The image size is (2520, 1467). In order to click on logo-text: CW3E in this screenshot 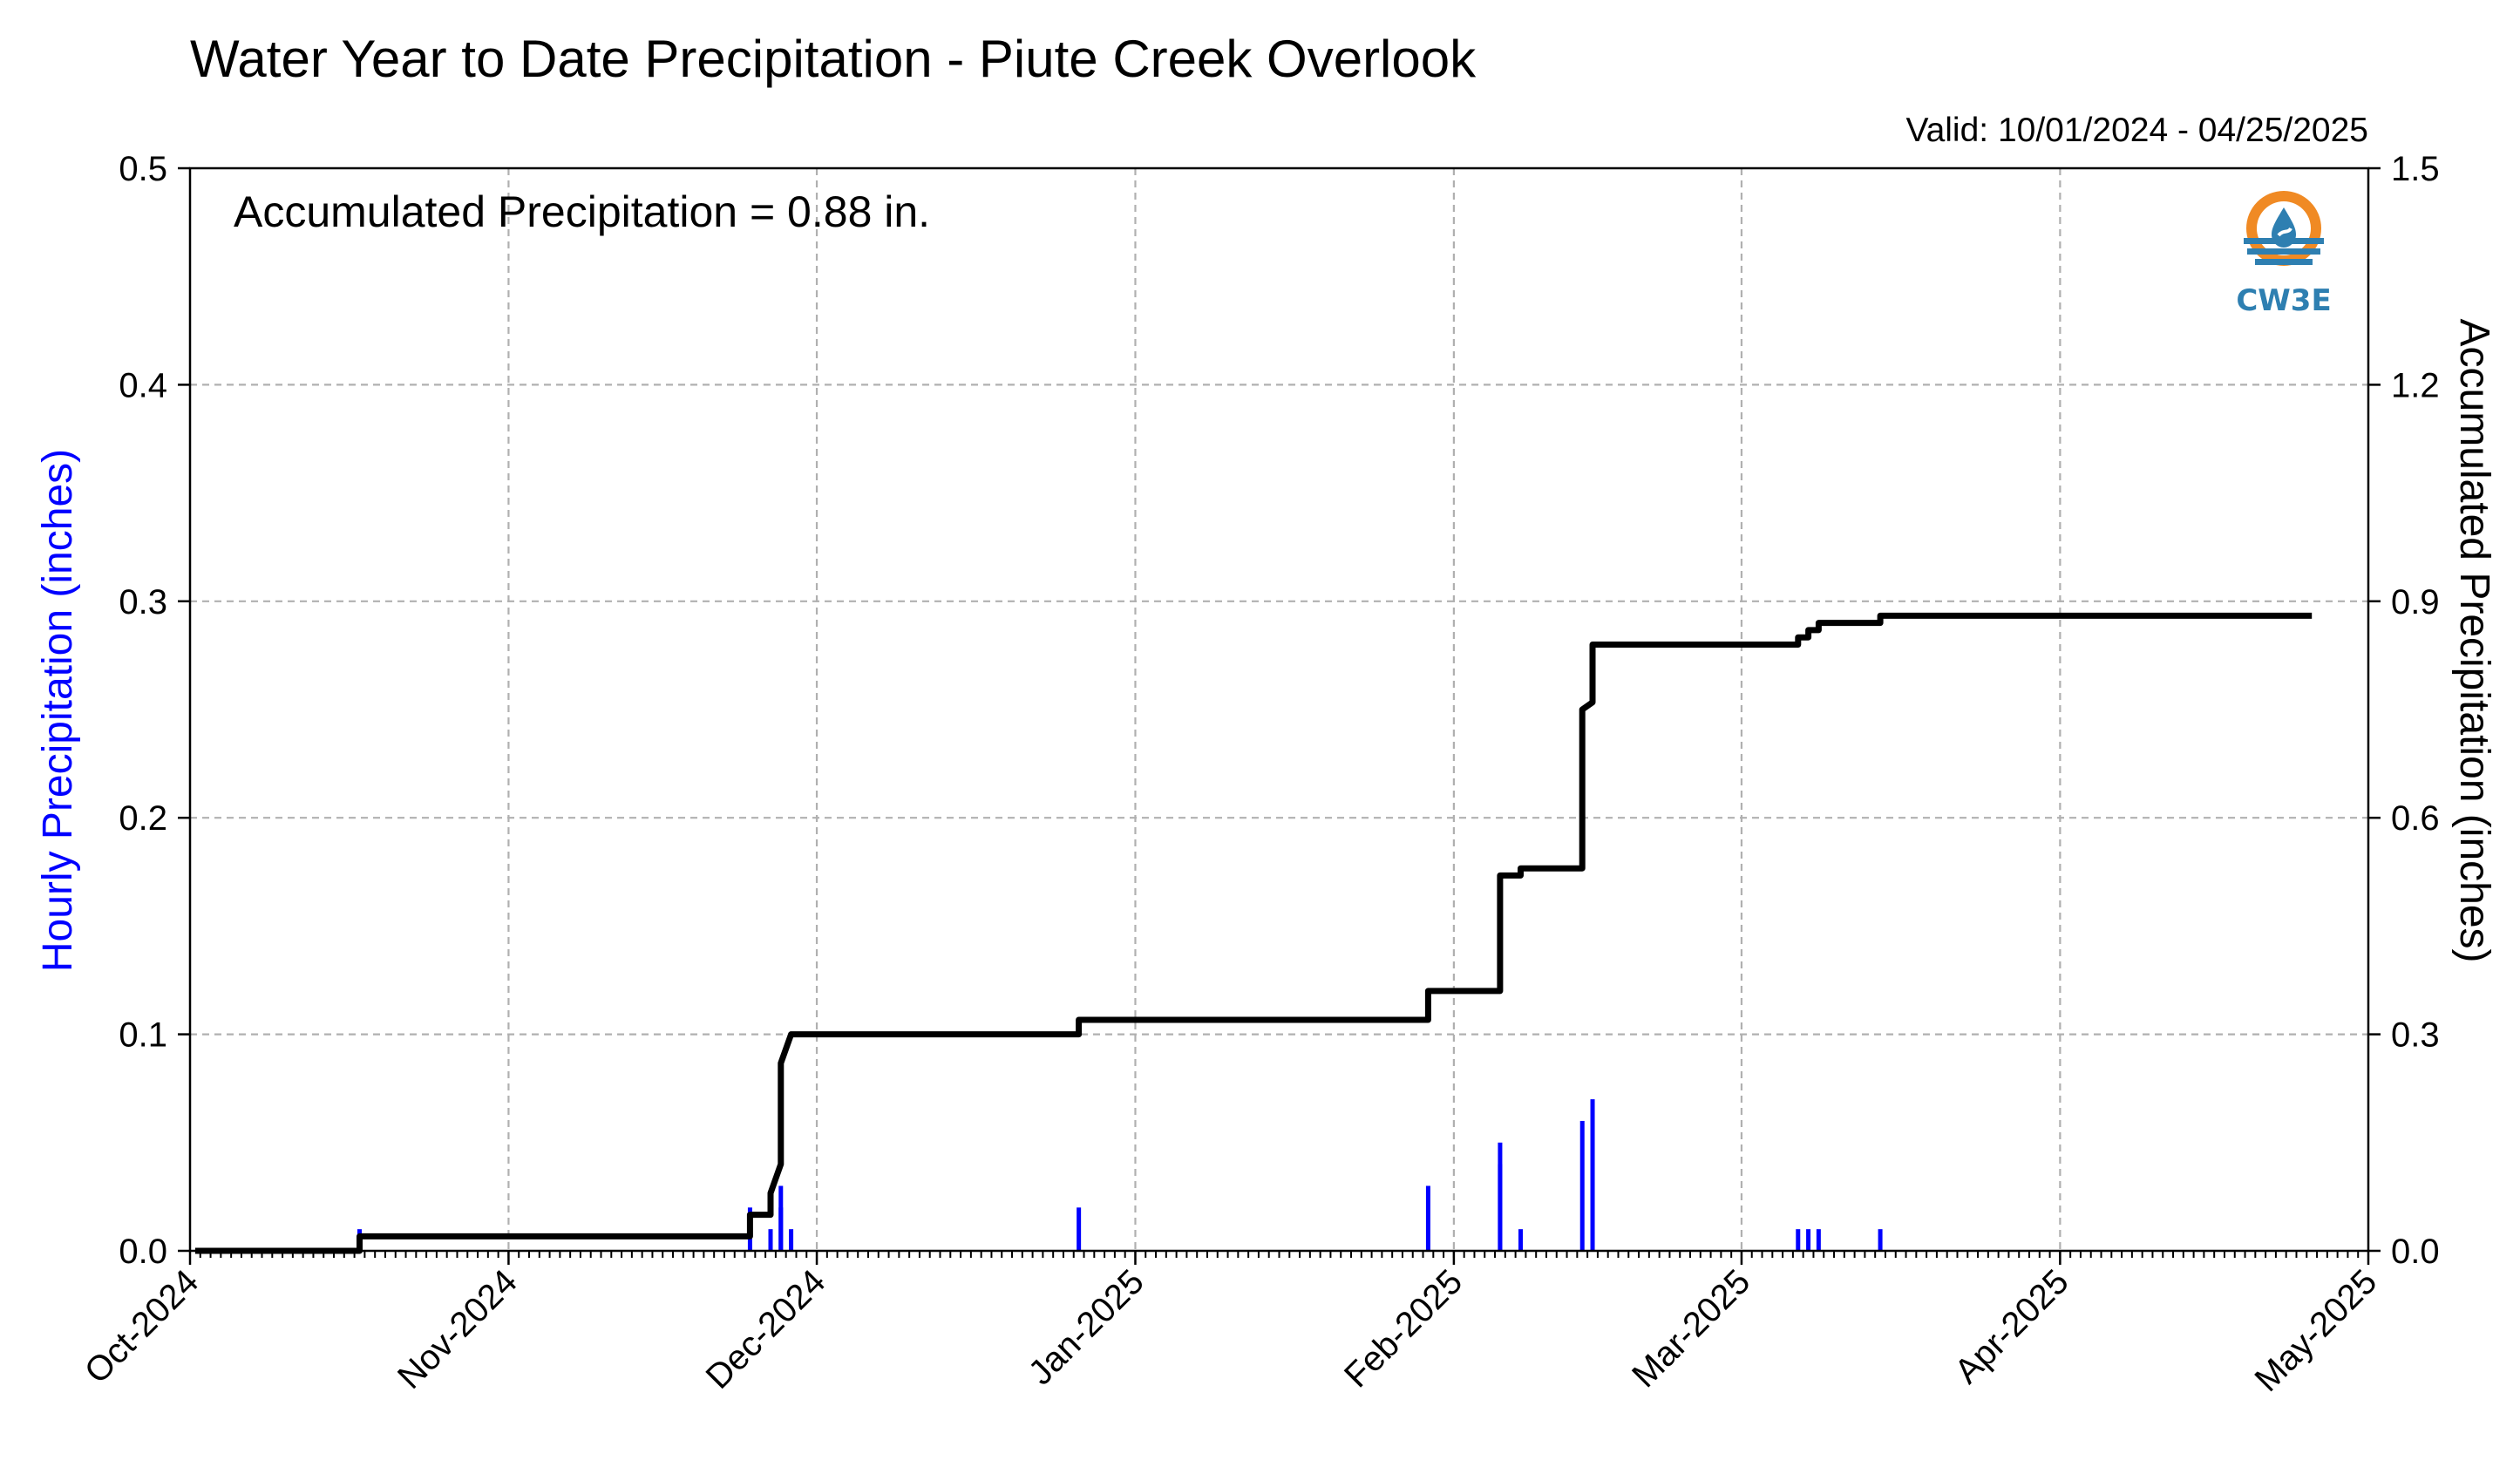, I will do `click(2283, 301)`.